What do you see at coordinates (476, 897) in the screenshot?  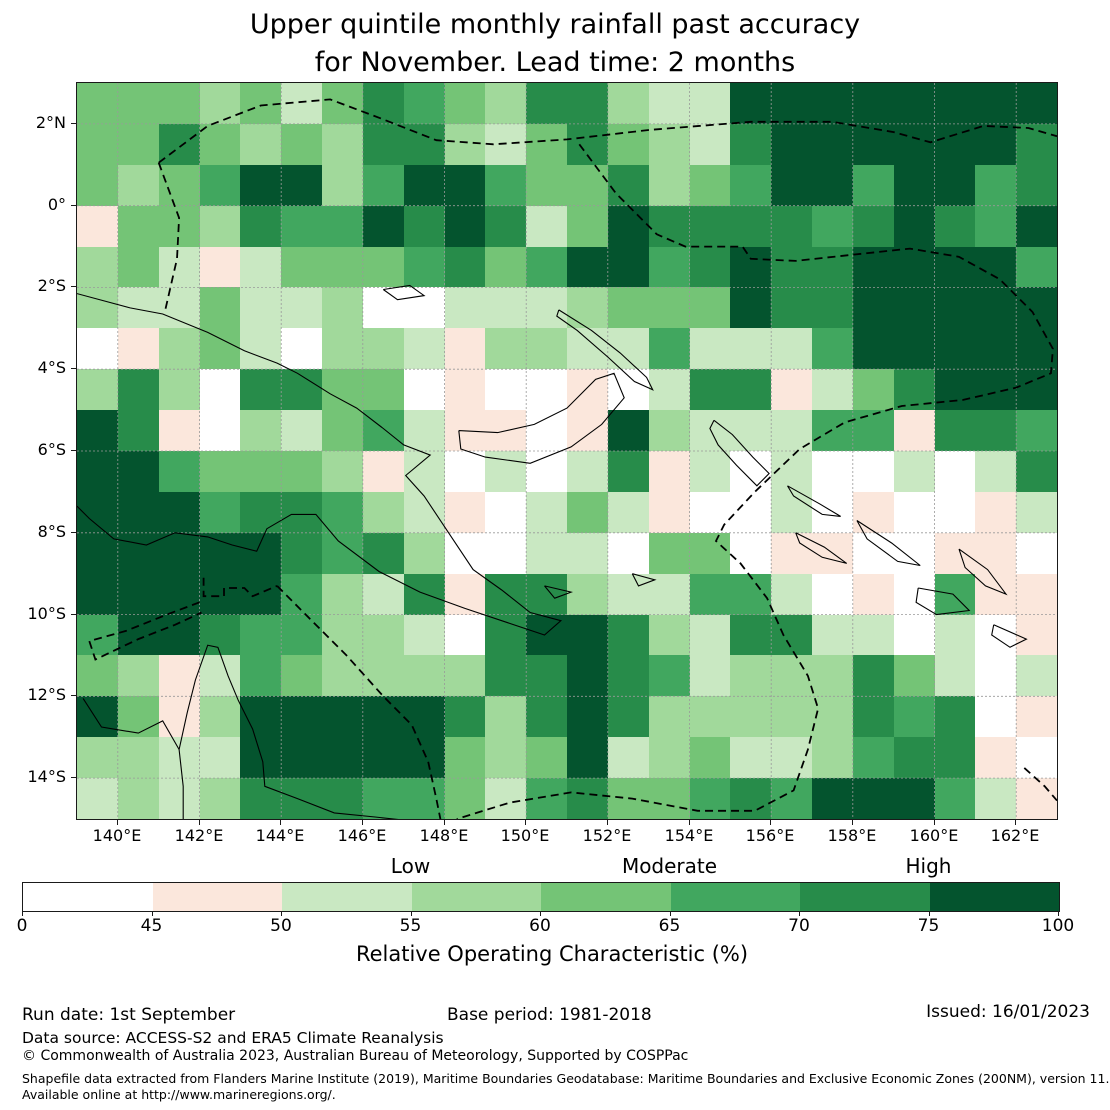 I see `colorbar-segment` at bounding box center [476, 897].